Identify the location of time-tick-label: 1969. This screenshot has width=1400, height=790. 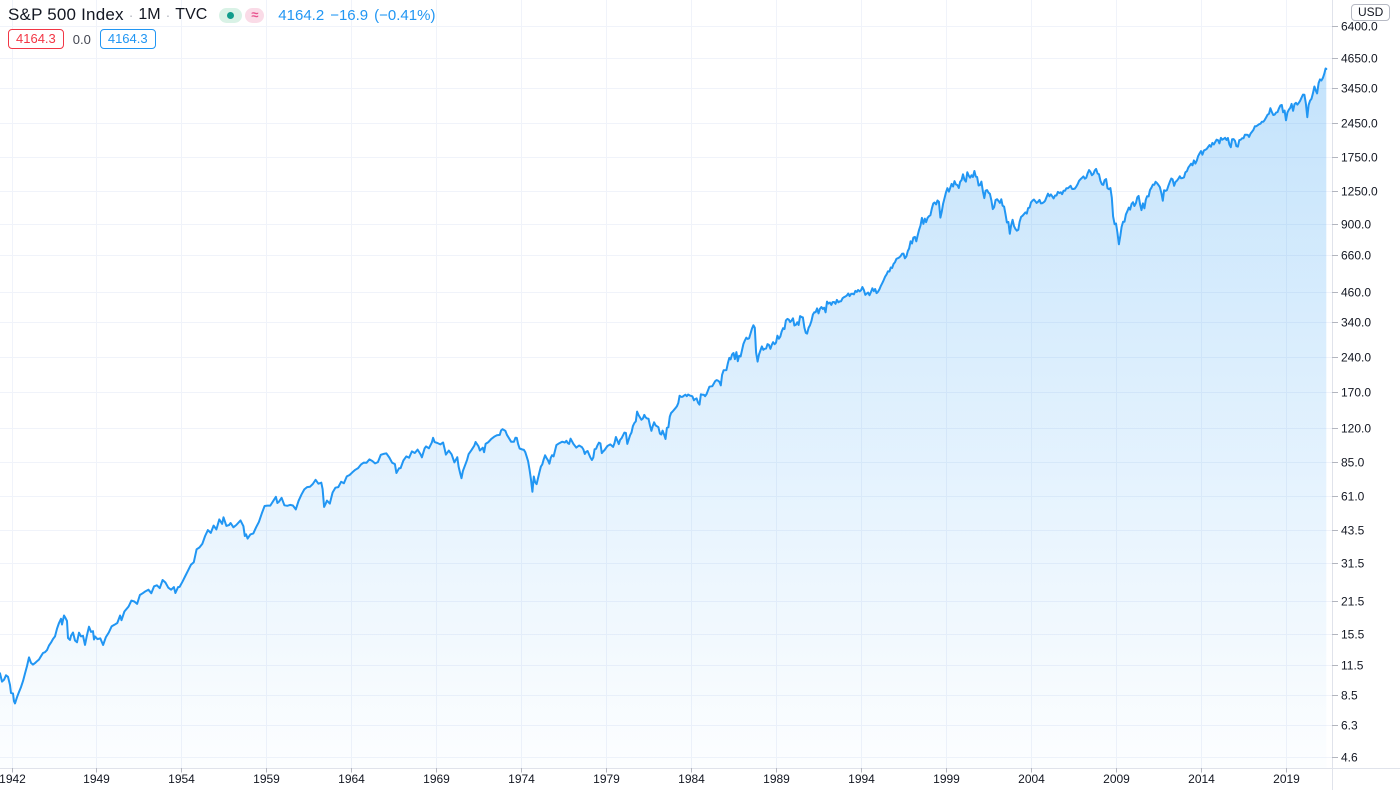
(436, 779).